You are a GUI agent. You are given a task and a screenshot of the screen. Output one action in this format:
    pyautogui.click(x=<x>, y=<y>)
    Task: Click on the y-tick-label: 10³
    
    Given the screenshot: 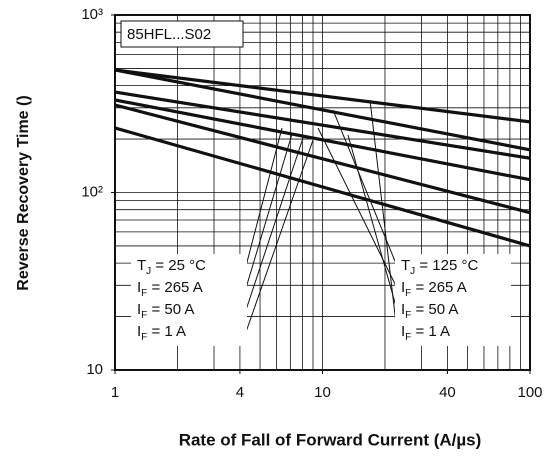 What is the action you would take?
    pyautogui.click(x=92, y=14)
    